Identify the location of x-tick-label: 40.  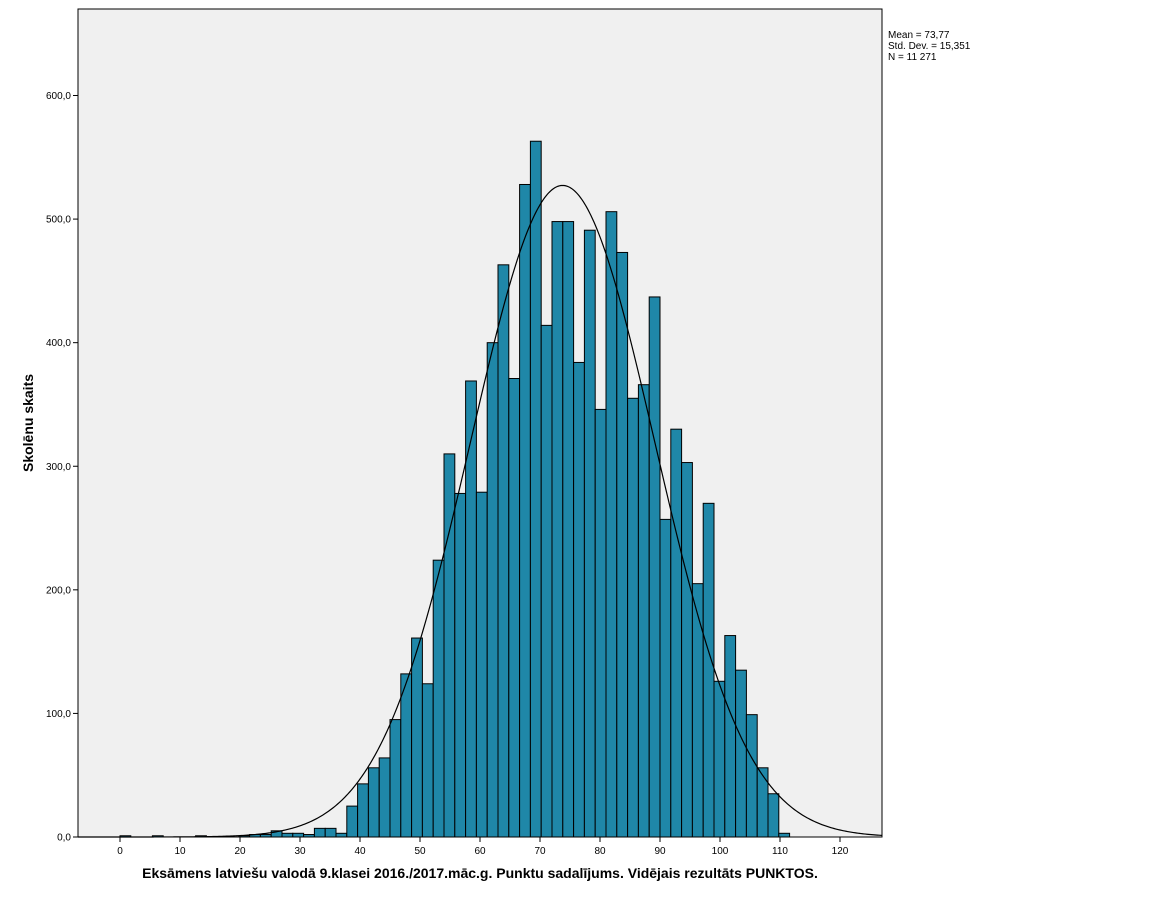
(360, 851).